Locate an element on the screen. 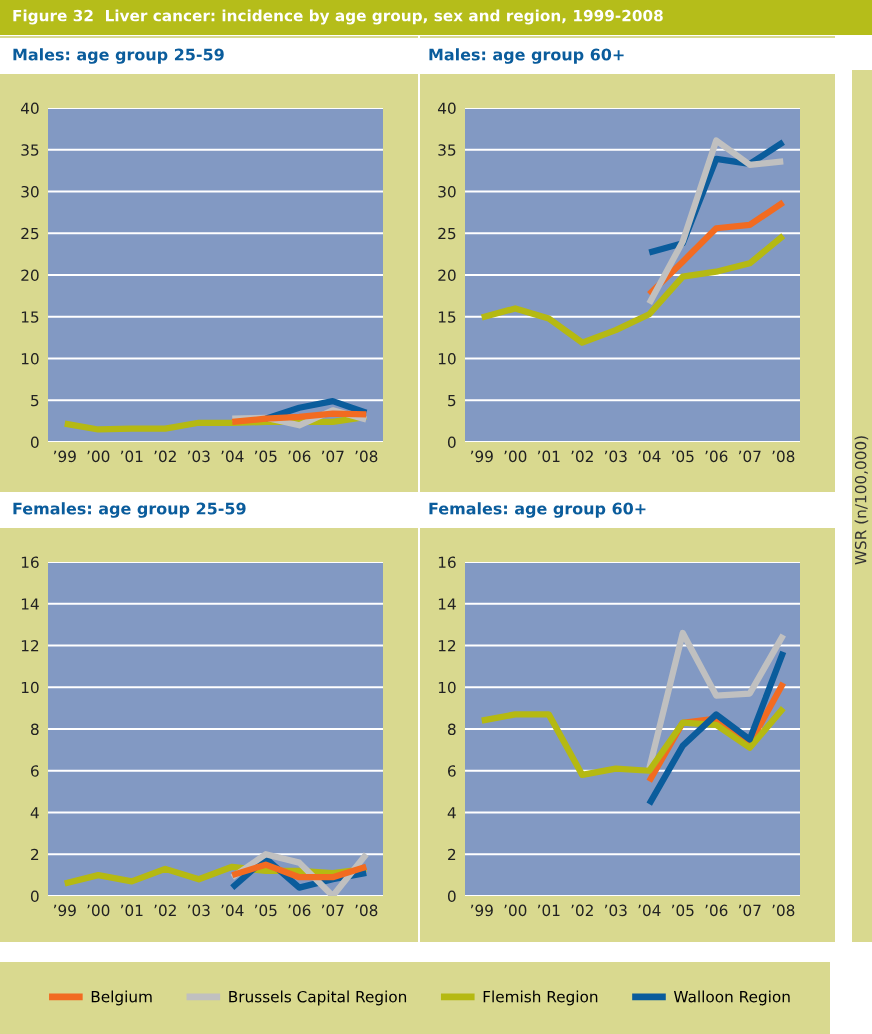 The image size is (872, 1034). legend-label: Belgium is located at coordinates (121, 998).